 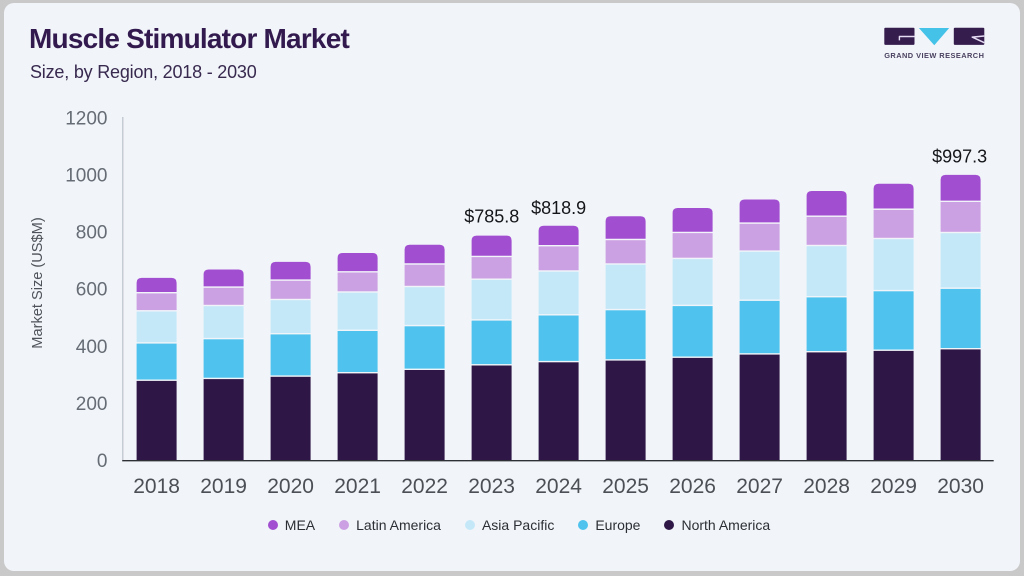 I want to click on svg-text: 2022, so click(x=424, y=486).